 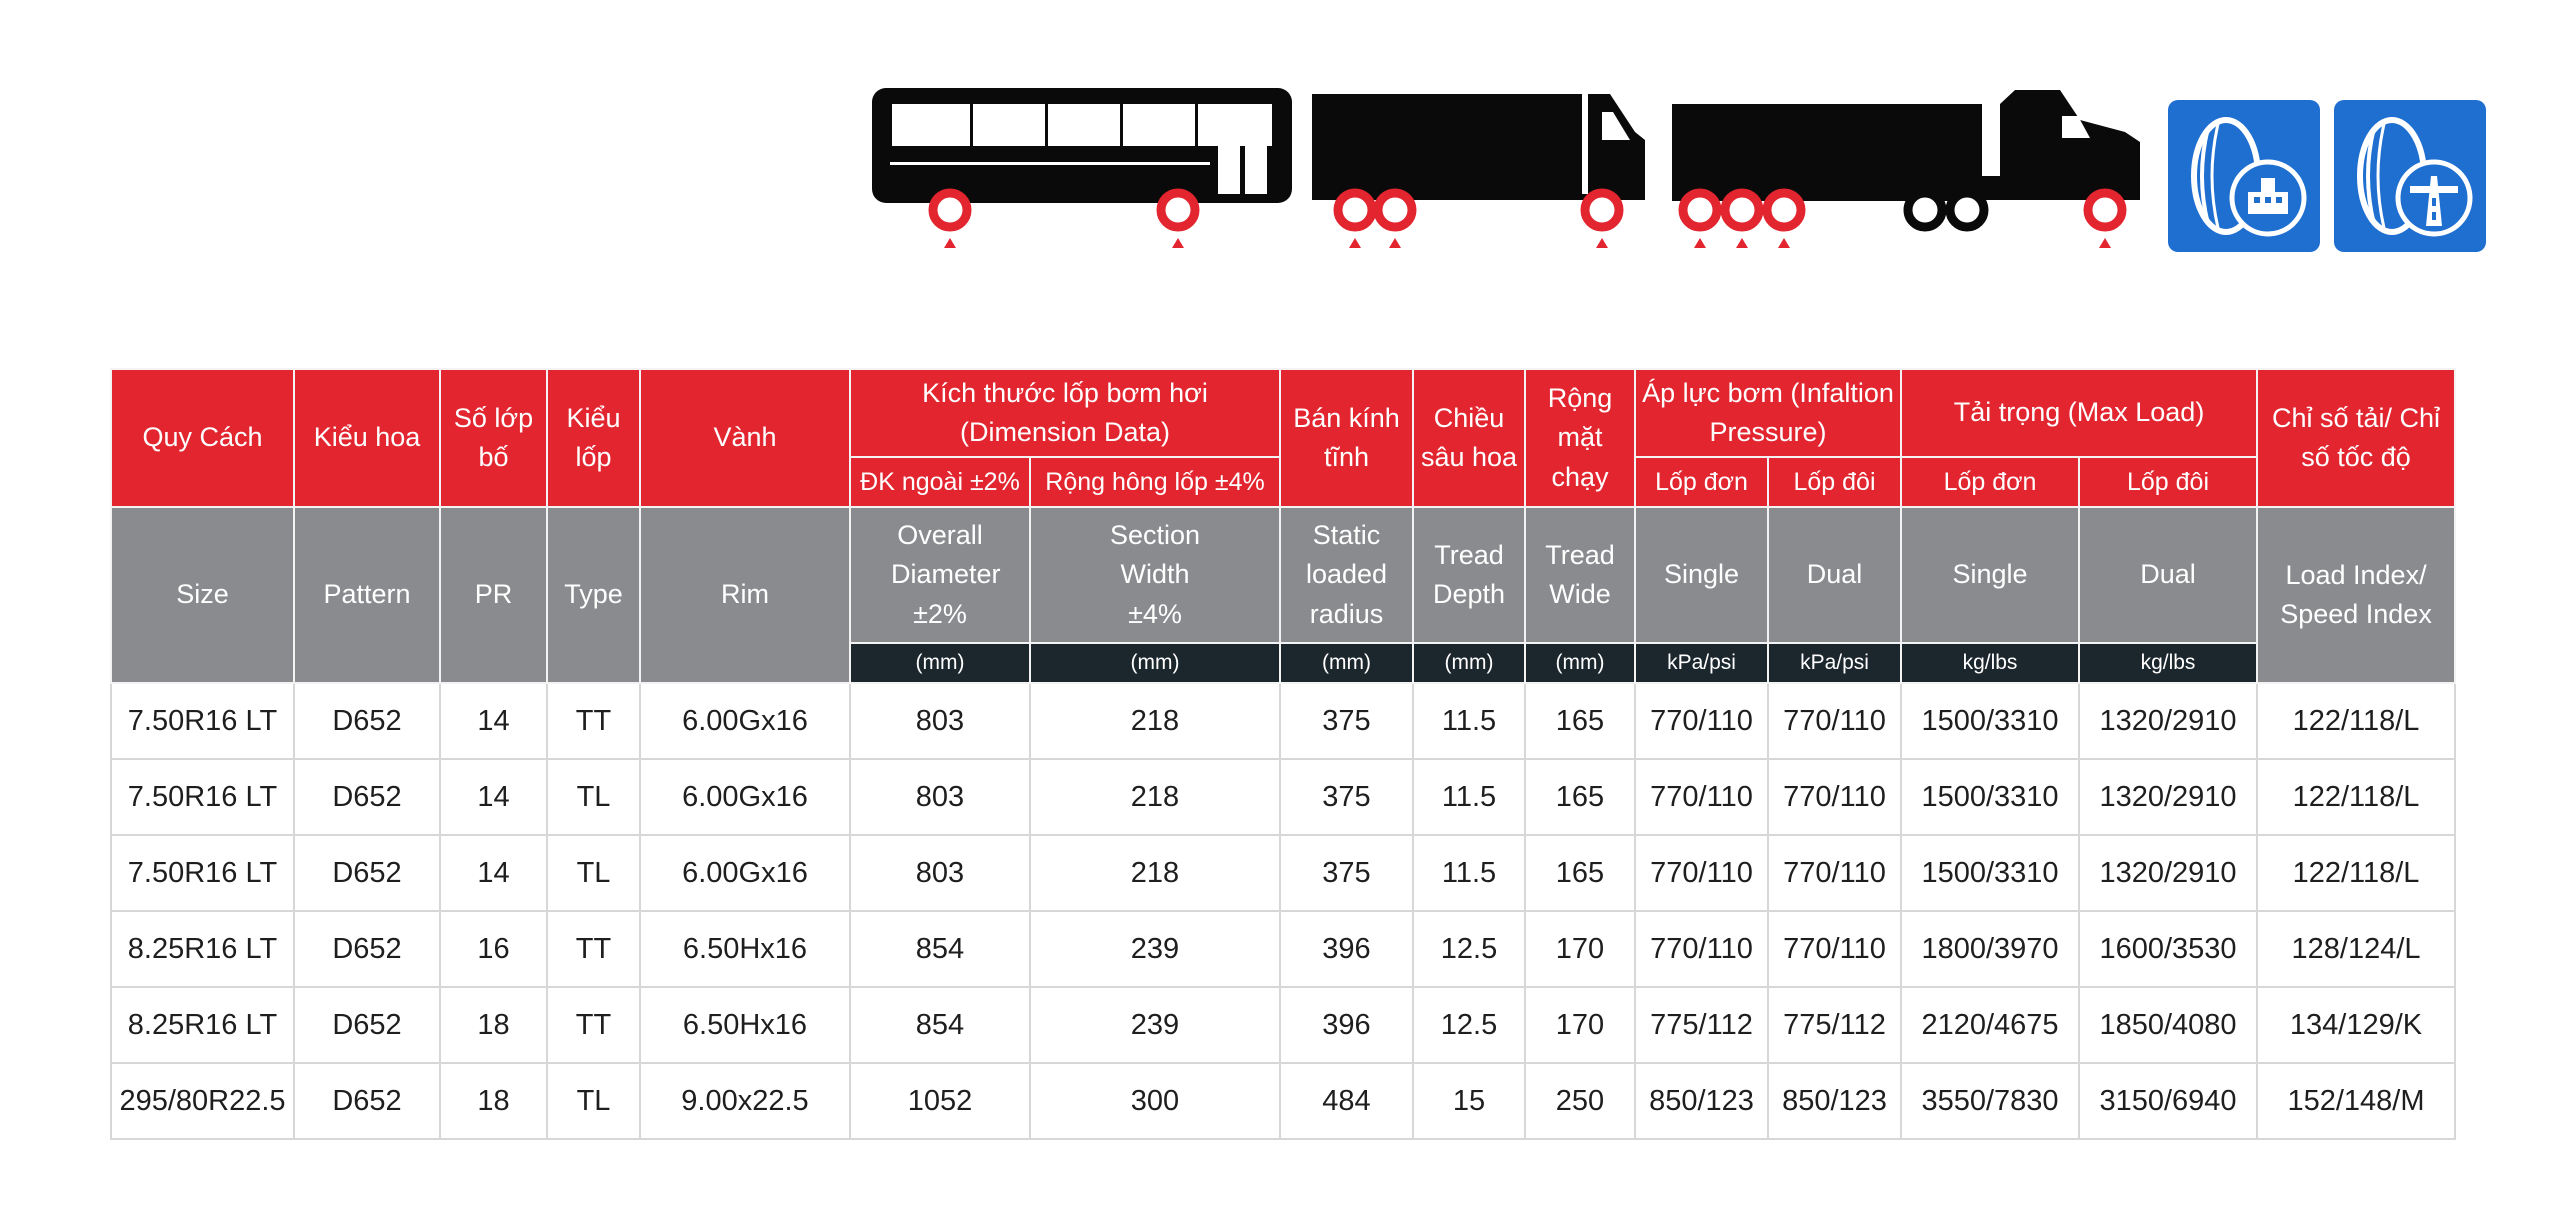 What do you see at coordinates (1907, 165) in the screenshot?
I see `tractor-trailer-icon` at bounding box center [1907, 165].